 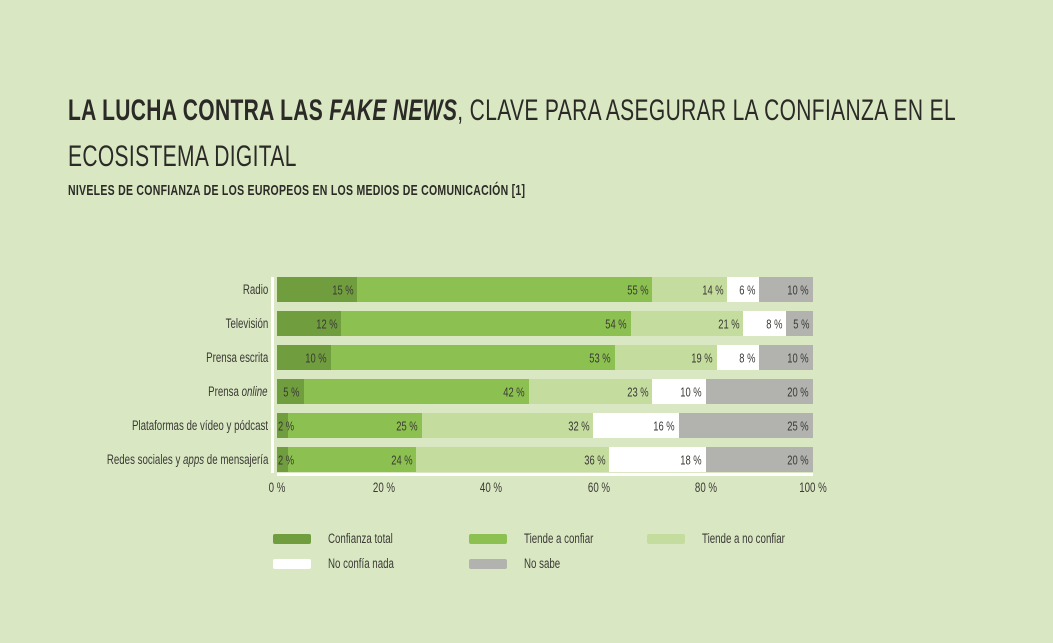 I want to click on bar-segment: 14 %, so click(x=690, y=289).